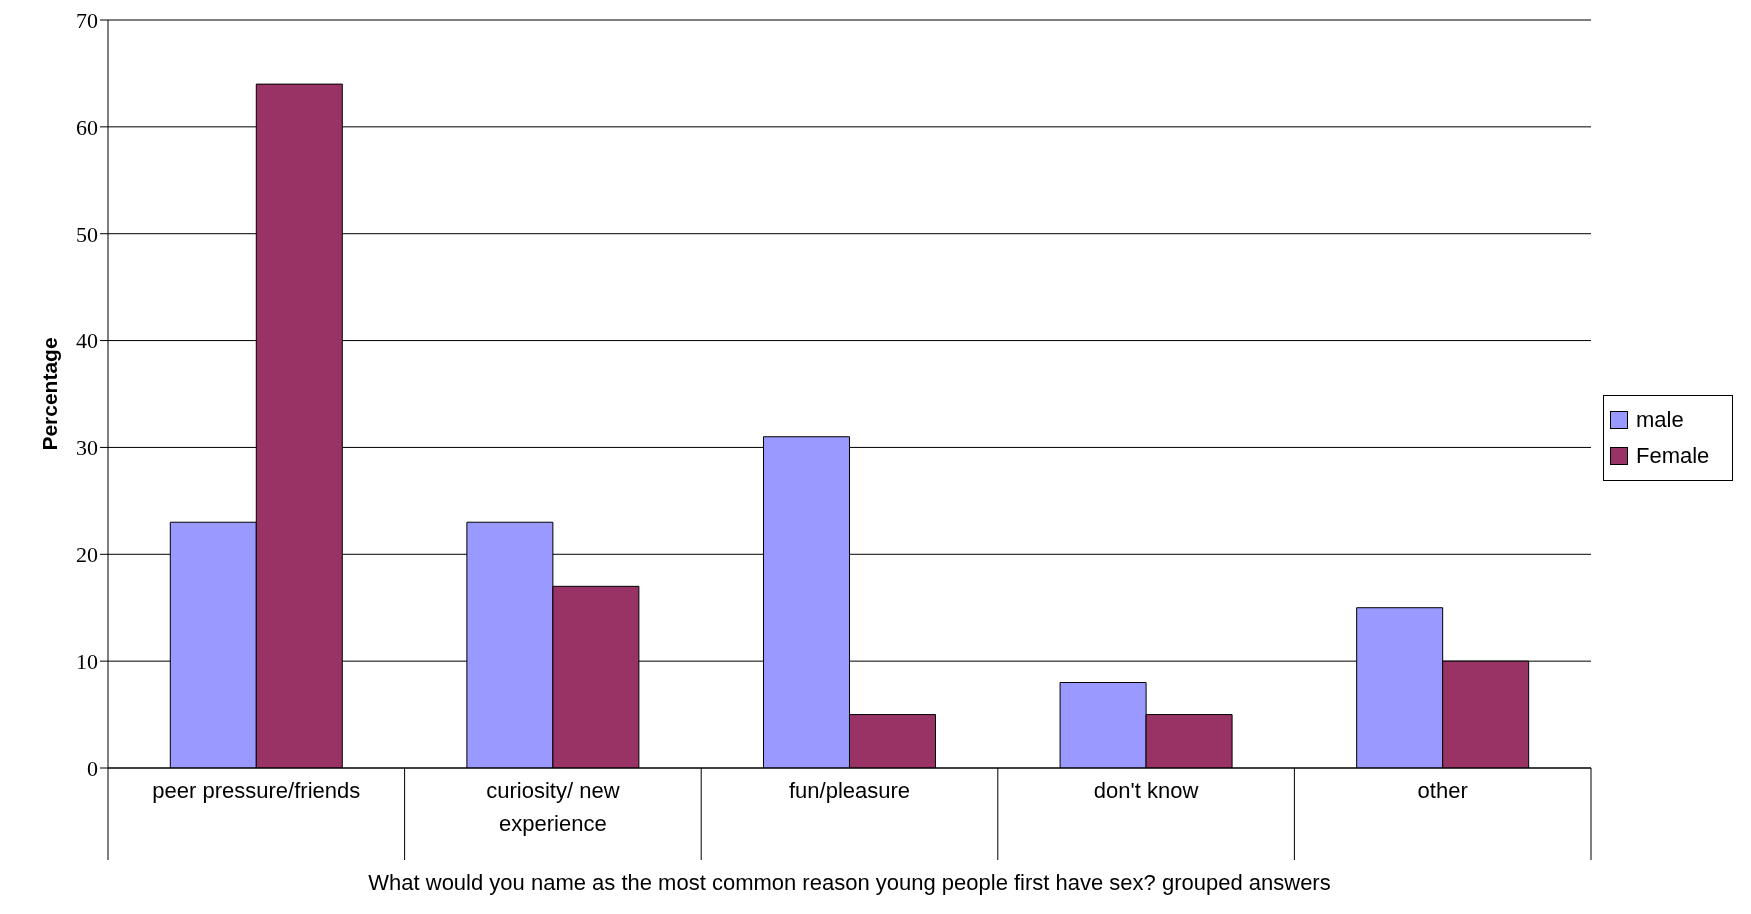 Image resolution: width=1751 pixels, height=914 pixels. Describe the element at coordinates (87, 127) in the screenshot. I see `y-tick-label: 60` at that location.